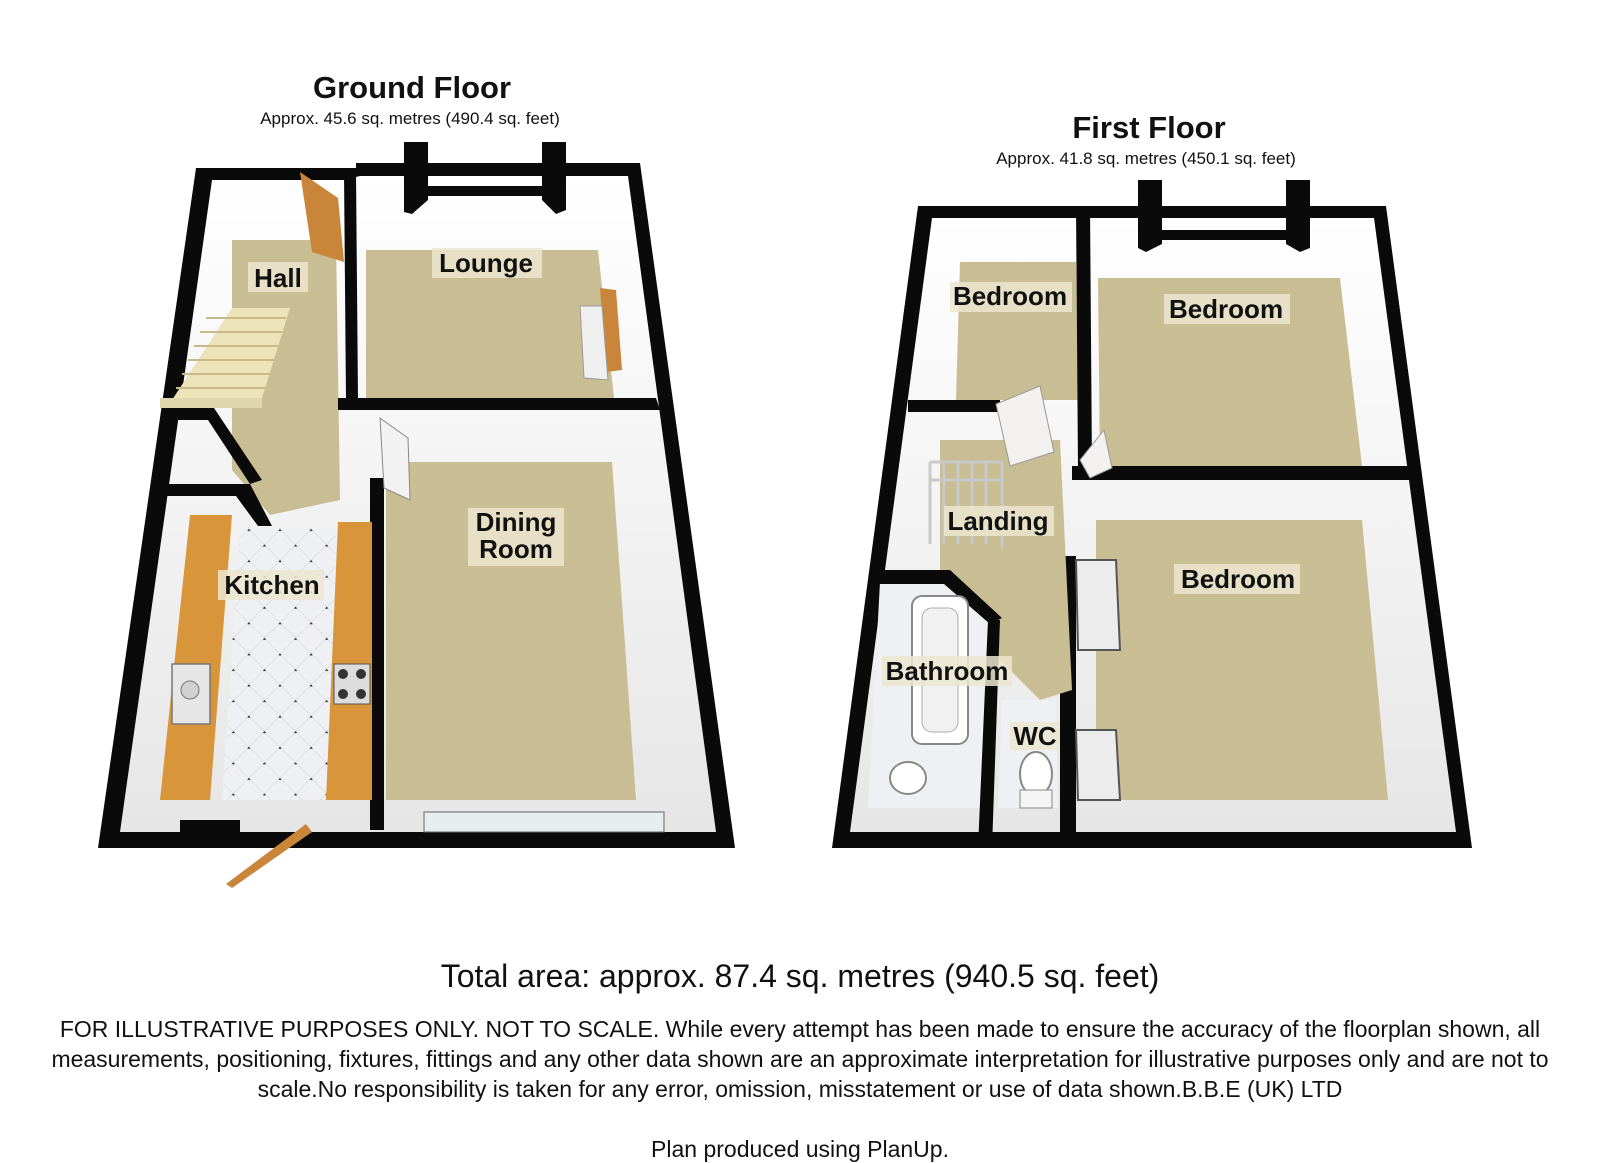 The height and width of the screenshot is (1163, 1600). What do you see at coordinates (278, 278) in the screenshot?
I see `room-label-hall: Hall` at bounding box center [278, 278].